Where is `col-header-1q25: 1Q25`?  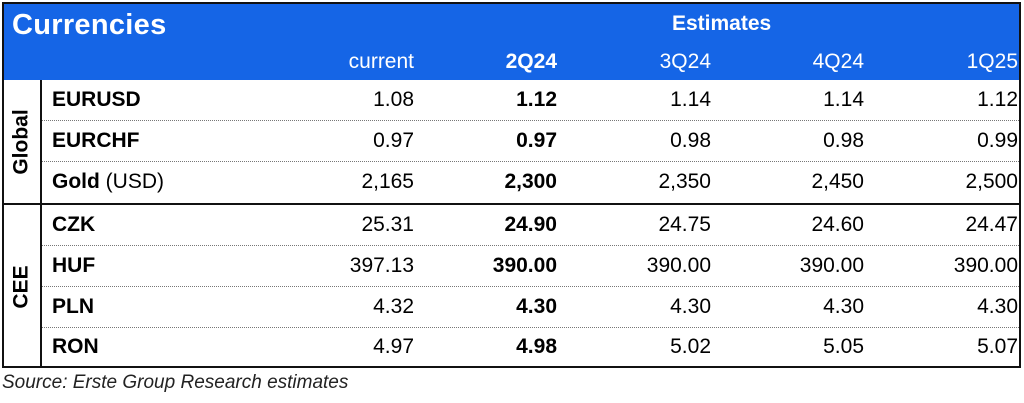
col-header-1q25: 1Q25 is located at coordinates (992, 61).